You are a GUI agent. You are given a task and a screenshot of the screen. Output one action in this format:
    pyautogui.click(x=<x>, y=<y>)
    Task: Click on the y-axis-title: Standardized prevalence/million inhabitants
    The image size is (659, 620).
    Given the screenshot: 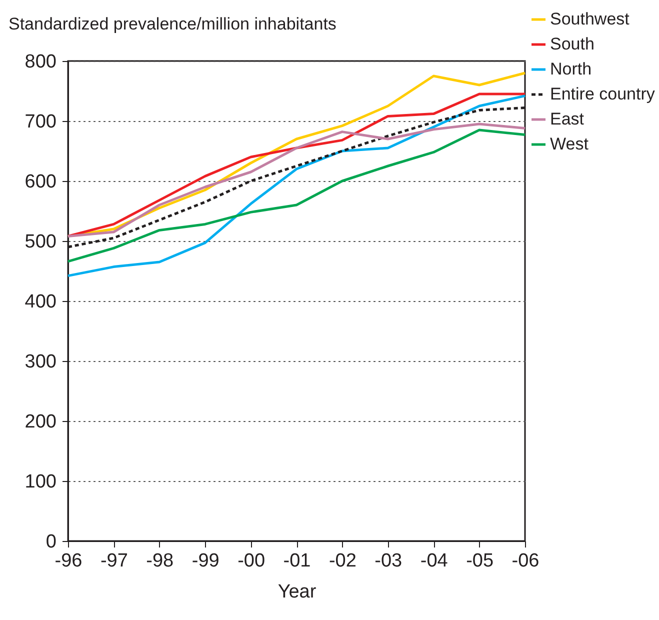 What is the action you would take?
    pyautogui.click(x=172, y=24)
    